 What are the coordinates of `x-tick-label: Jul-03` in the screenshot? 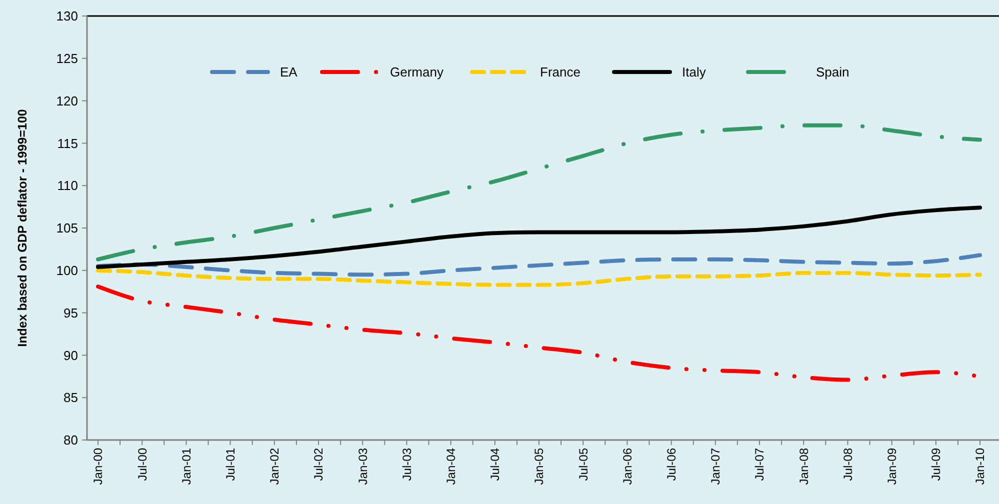 It's located at (407, 464).